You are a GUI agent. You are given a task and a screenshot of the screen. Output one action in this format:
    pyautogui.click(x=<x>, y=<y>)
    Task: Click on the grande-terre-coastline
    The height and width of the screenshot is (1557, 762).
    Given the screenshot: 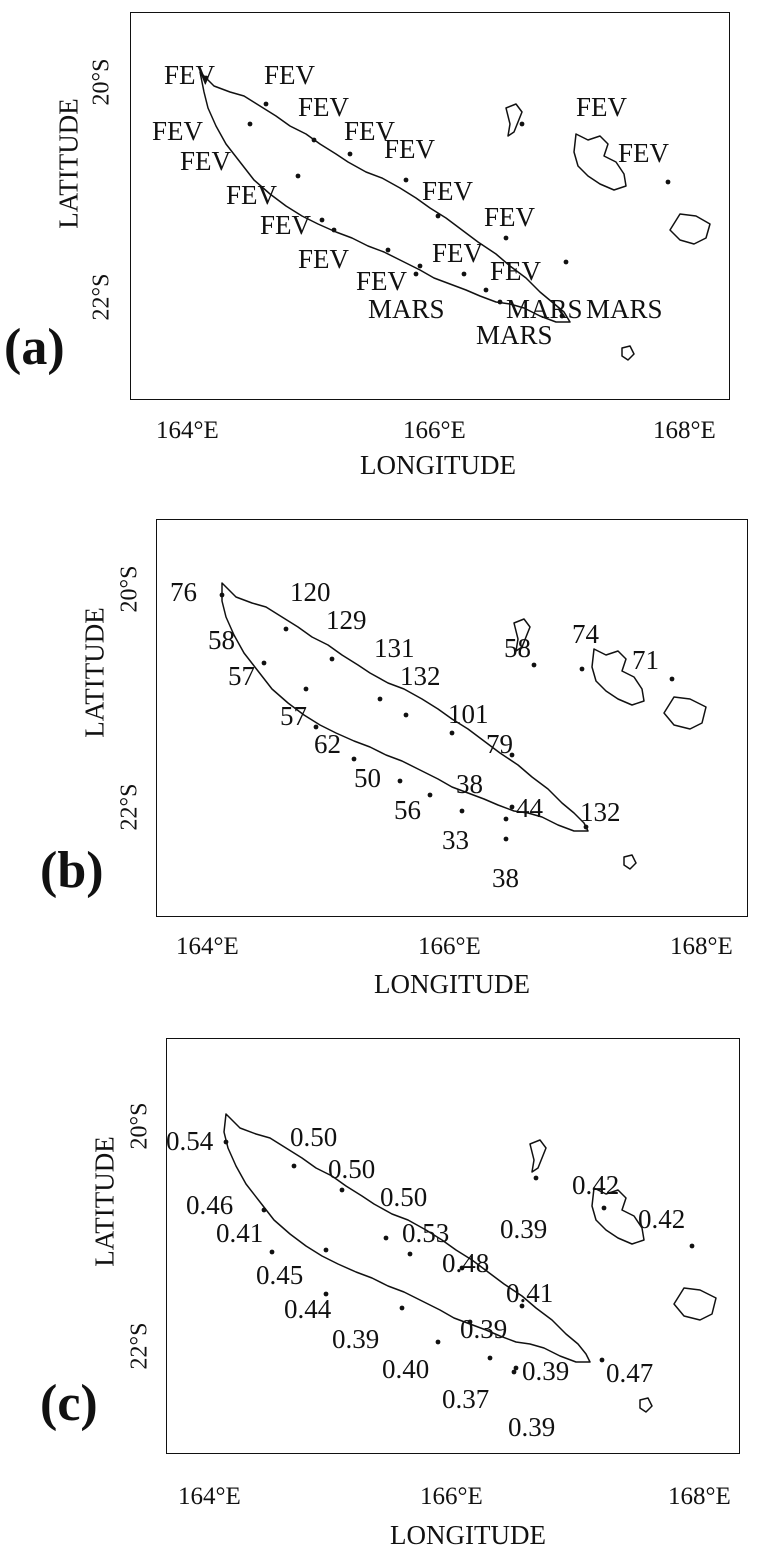 What is the action you would take?
    pyautogui.click(x=407, y=1238)
    